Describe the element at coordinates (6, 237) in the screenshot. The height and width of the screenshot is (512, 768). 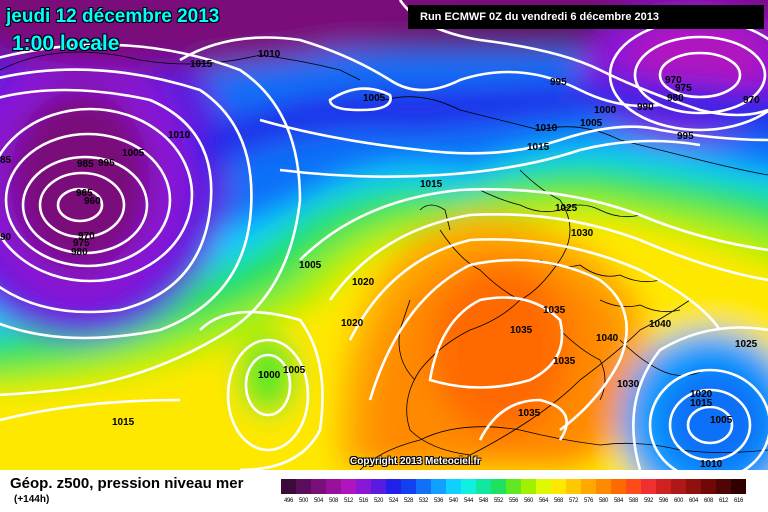
I see `pressure-label: 90` at that location.